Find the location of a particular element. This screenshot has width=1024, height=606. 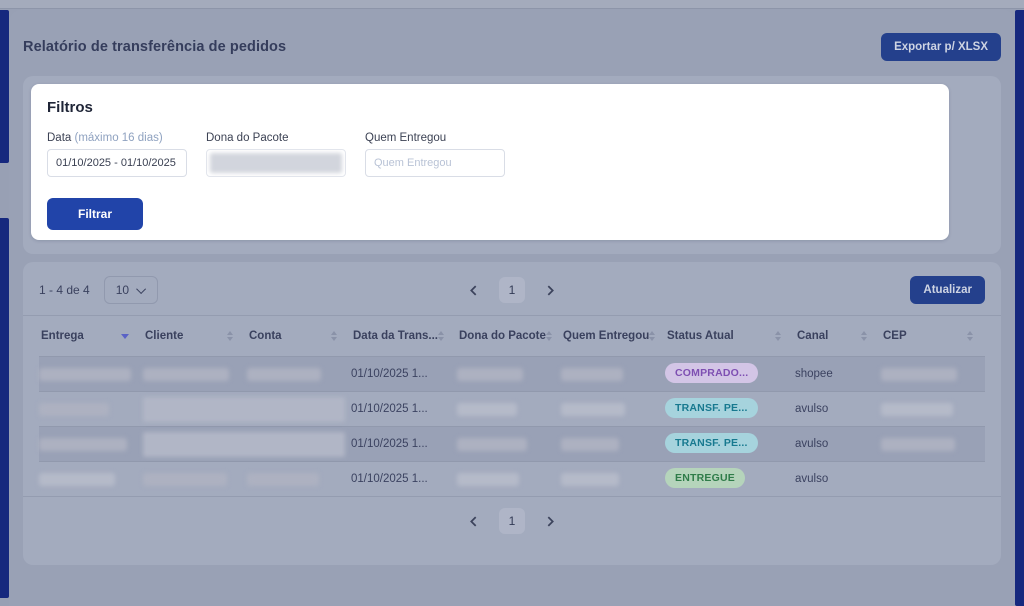

divider is located at coordinates (512, 315).